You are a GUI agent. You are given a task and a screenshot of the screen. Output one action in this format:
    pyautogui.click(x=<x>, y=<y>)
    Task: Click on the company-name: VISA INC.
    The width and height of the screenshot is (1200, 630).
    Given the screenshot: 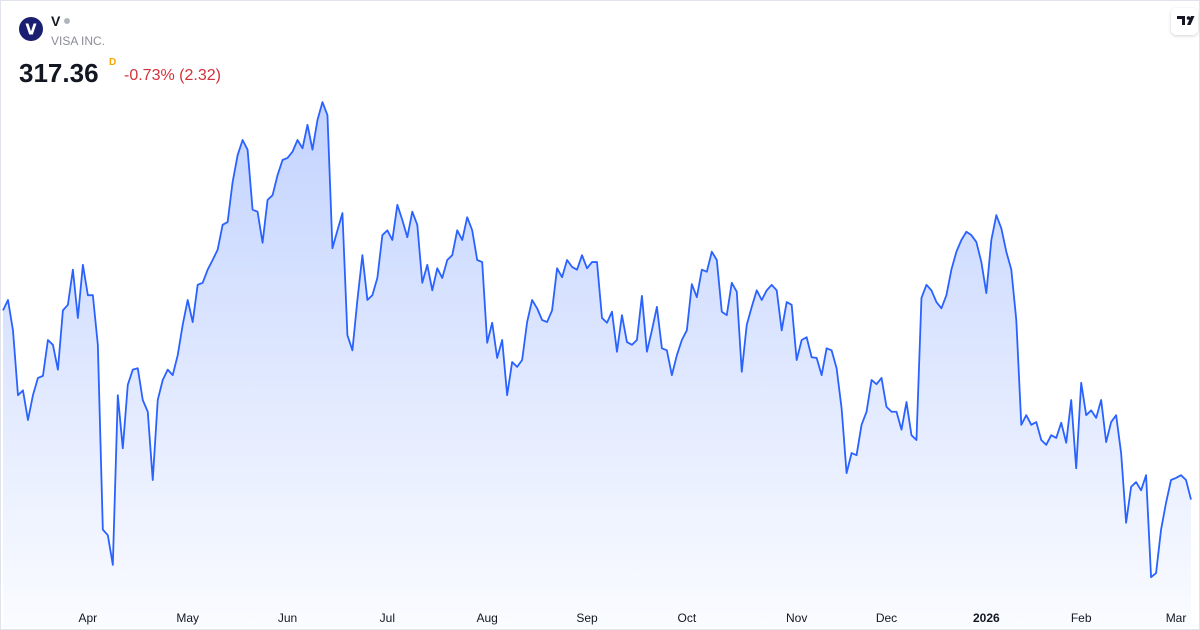 What is the action you would take?
    pyautogui.click(x=78, y=41)
    